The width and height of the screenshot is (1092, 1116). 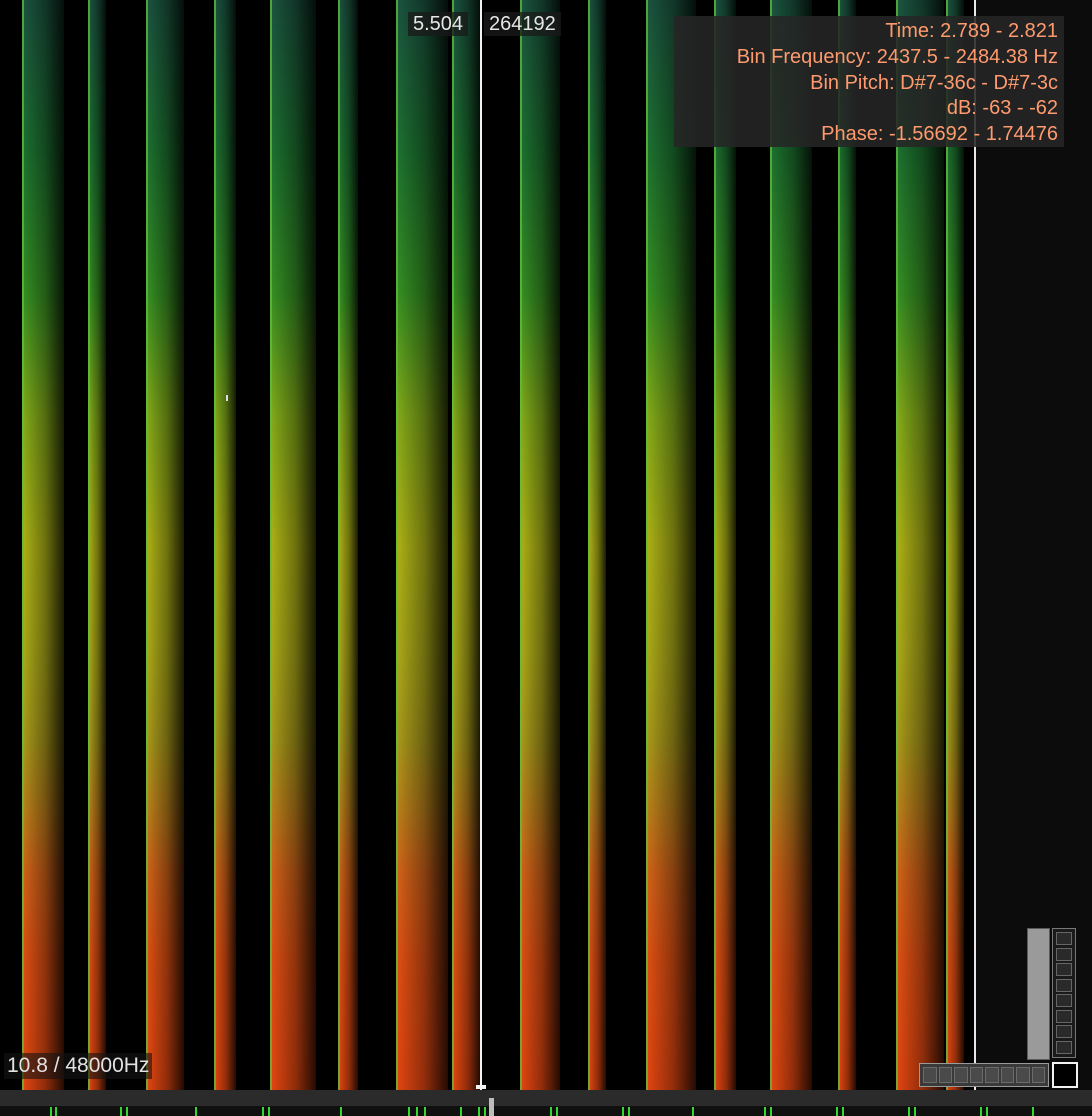 I want to click on info-bin-frequency: Bin Frequency: 2437.5 - 2484.38 Hz, so click(x=897, y=56).